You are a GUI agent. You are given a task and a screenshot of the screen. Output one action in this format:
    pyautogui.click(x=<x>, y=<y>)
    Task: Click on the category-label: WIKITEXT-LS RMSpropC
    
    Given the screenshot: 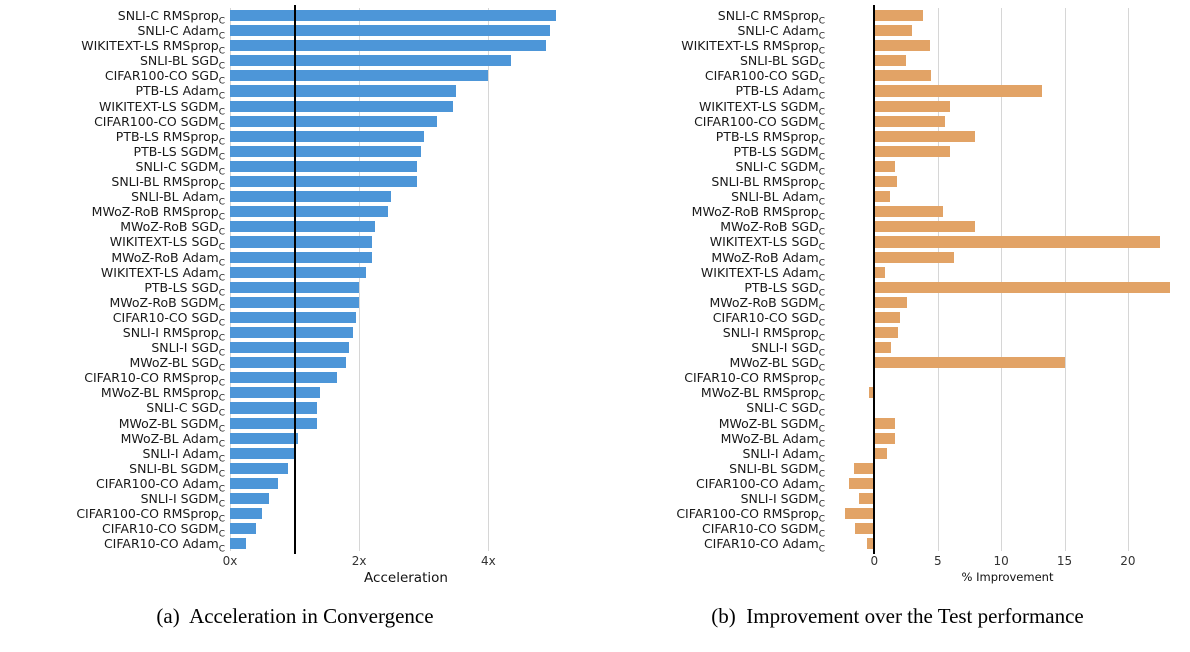 What is the action you would take?
    pyautogui.click(x=153, y=47)
    